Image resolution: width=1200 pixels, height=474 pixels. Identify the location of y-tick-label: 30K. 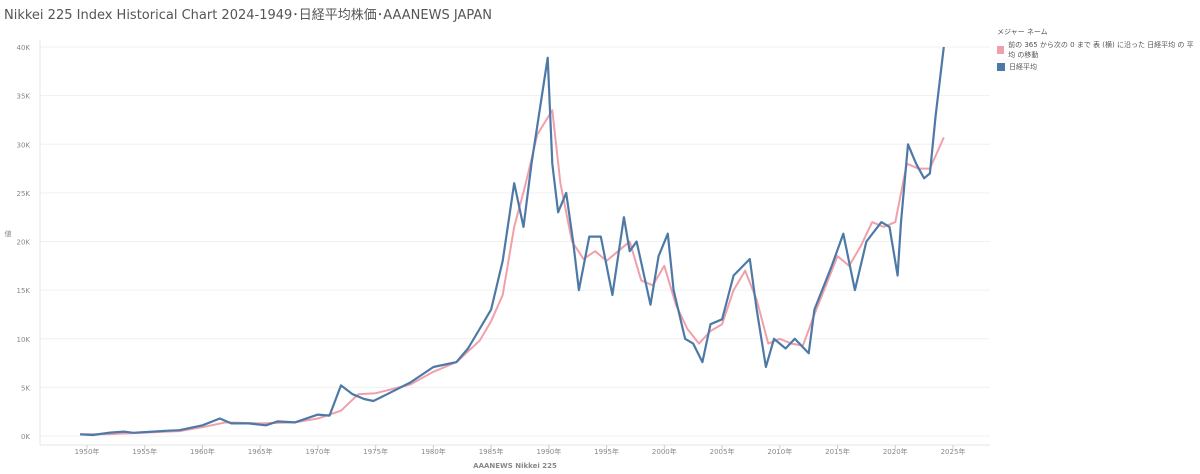
(24, 145).